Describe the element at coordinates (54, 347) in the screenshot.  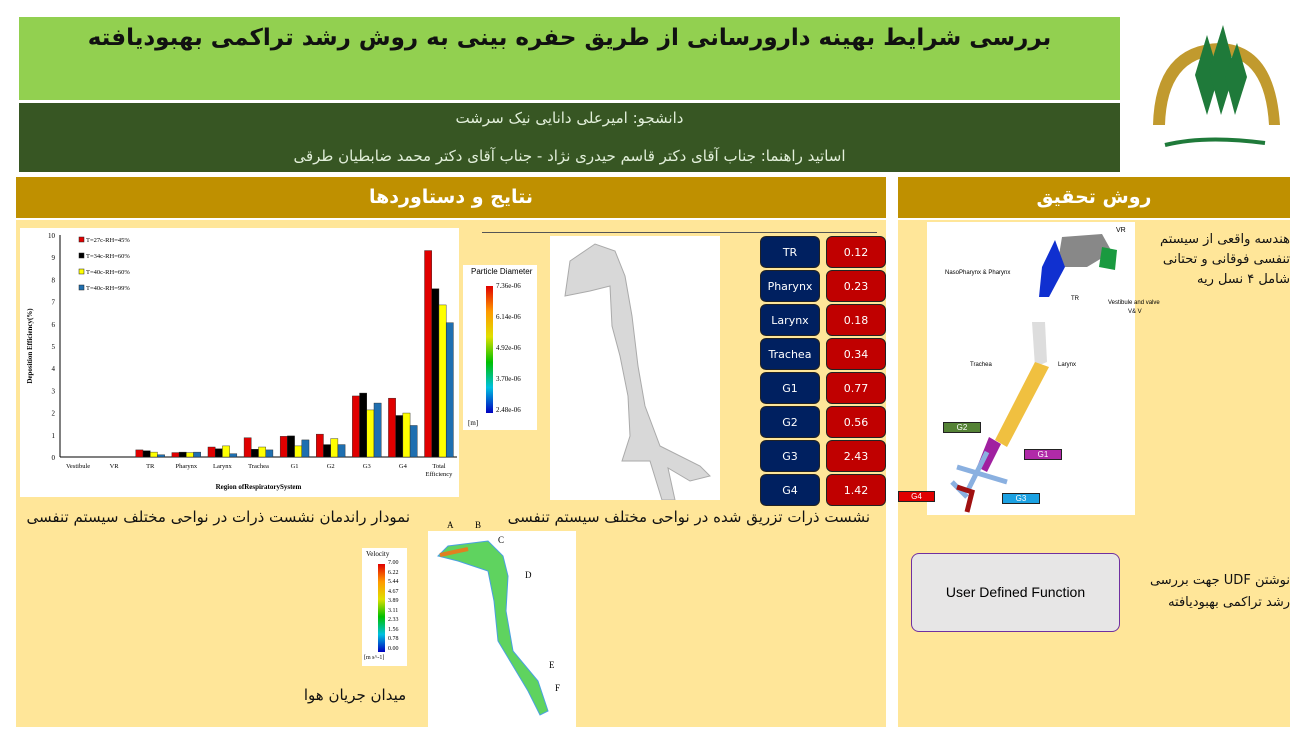
I see `y-tick-label: 5` at that location.